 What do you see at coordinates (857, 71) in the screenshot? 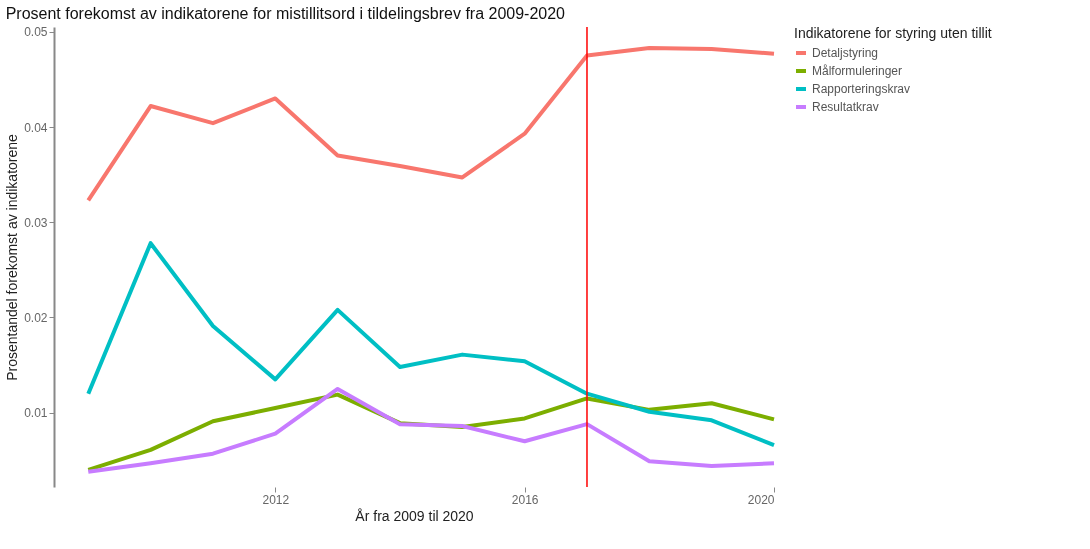
I see `legend-label: Målformuleringer` at bounding box center [857, 71].